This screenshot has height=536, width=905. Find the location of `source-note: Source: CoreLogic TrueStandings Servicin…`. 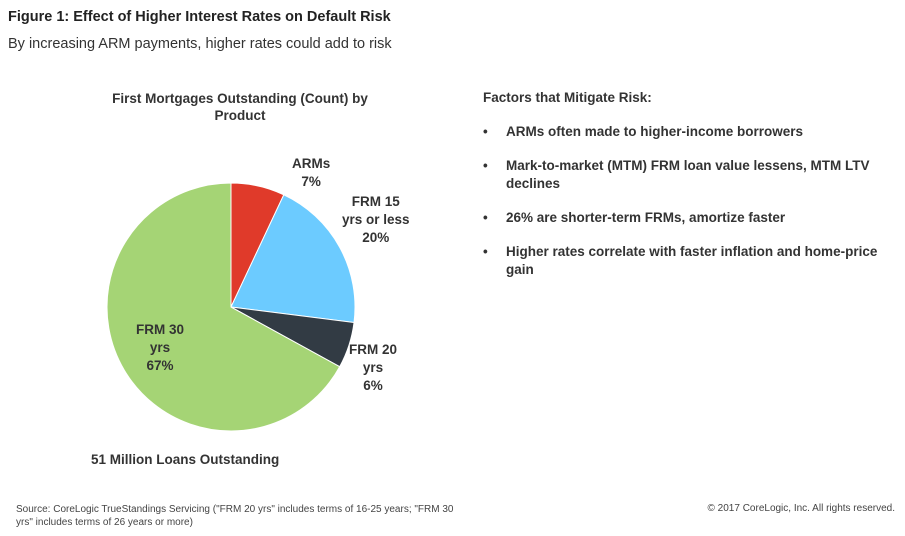

source-note: Source: CoreLogic TrueStandings Servicin… is located at coordinates (235, 516).